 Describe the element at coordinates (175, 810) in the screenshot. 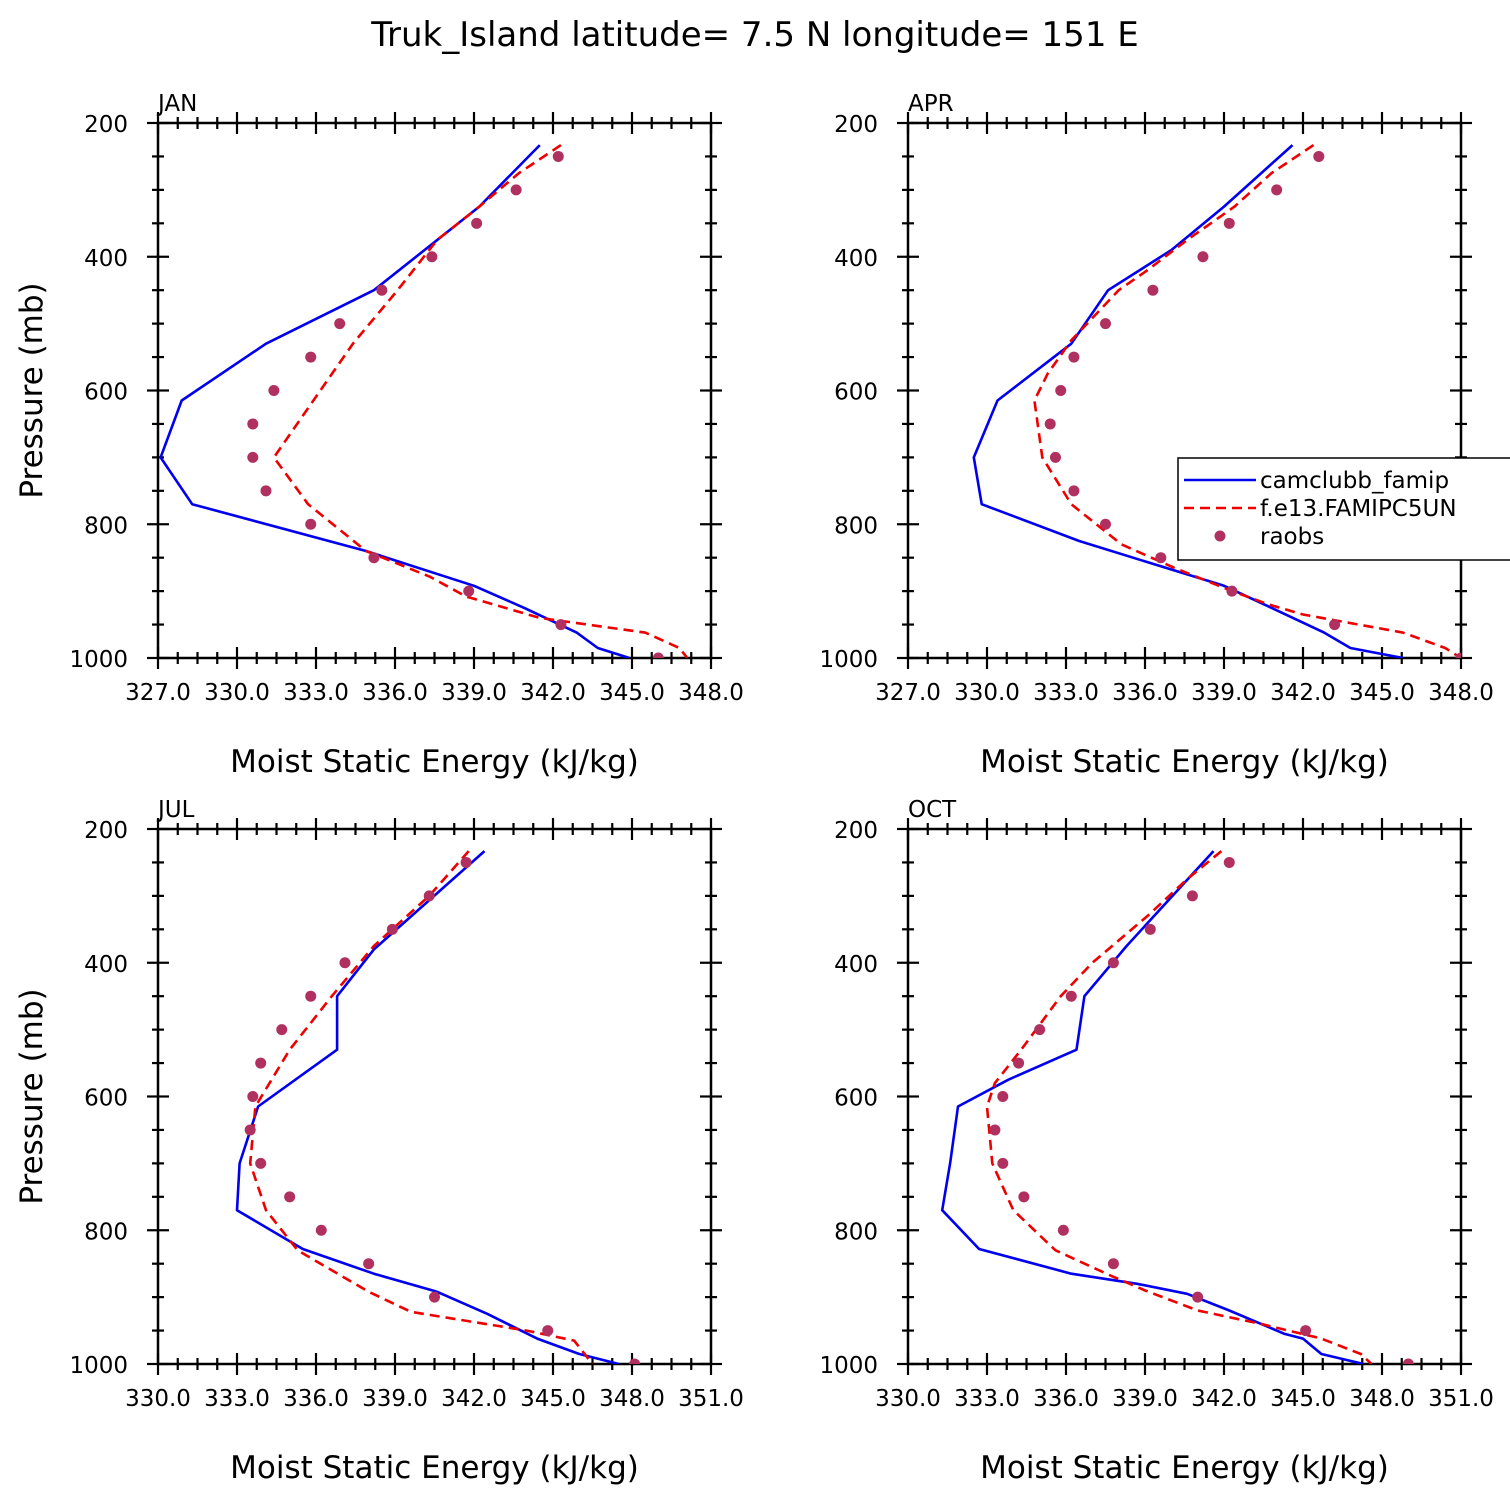

I see `panel-title: JUL` at that location.